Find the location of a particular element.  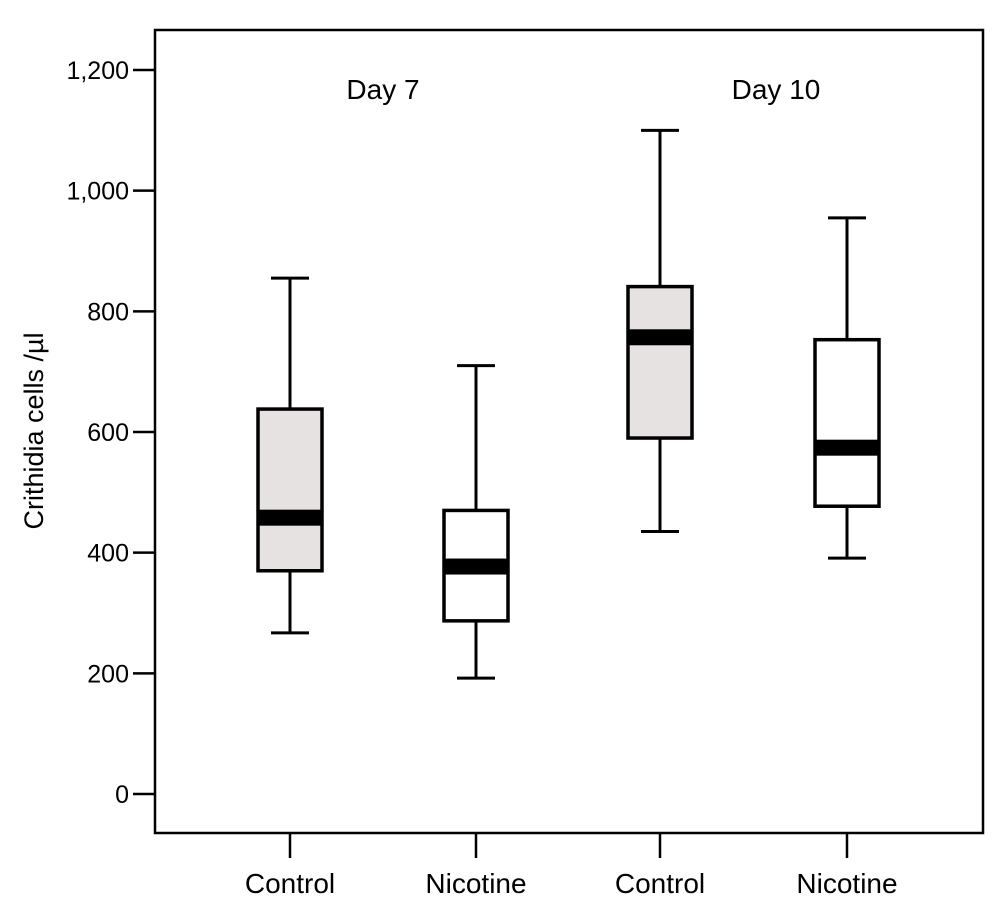

group-label-day-7: Day 7 is located at coordinates (382, 89).